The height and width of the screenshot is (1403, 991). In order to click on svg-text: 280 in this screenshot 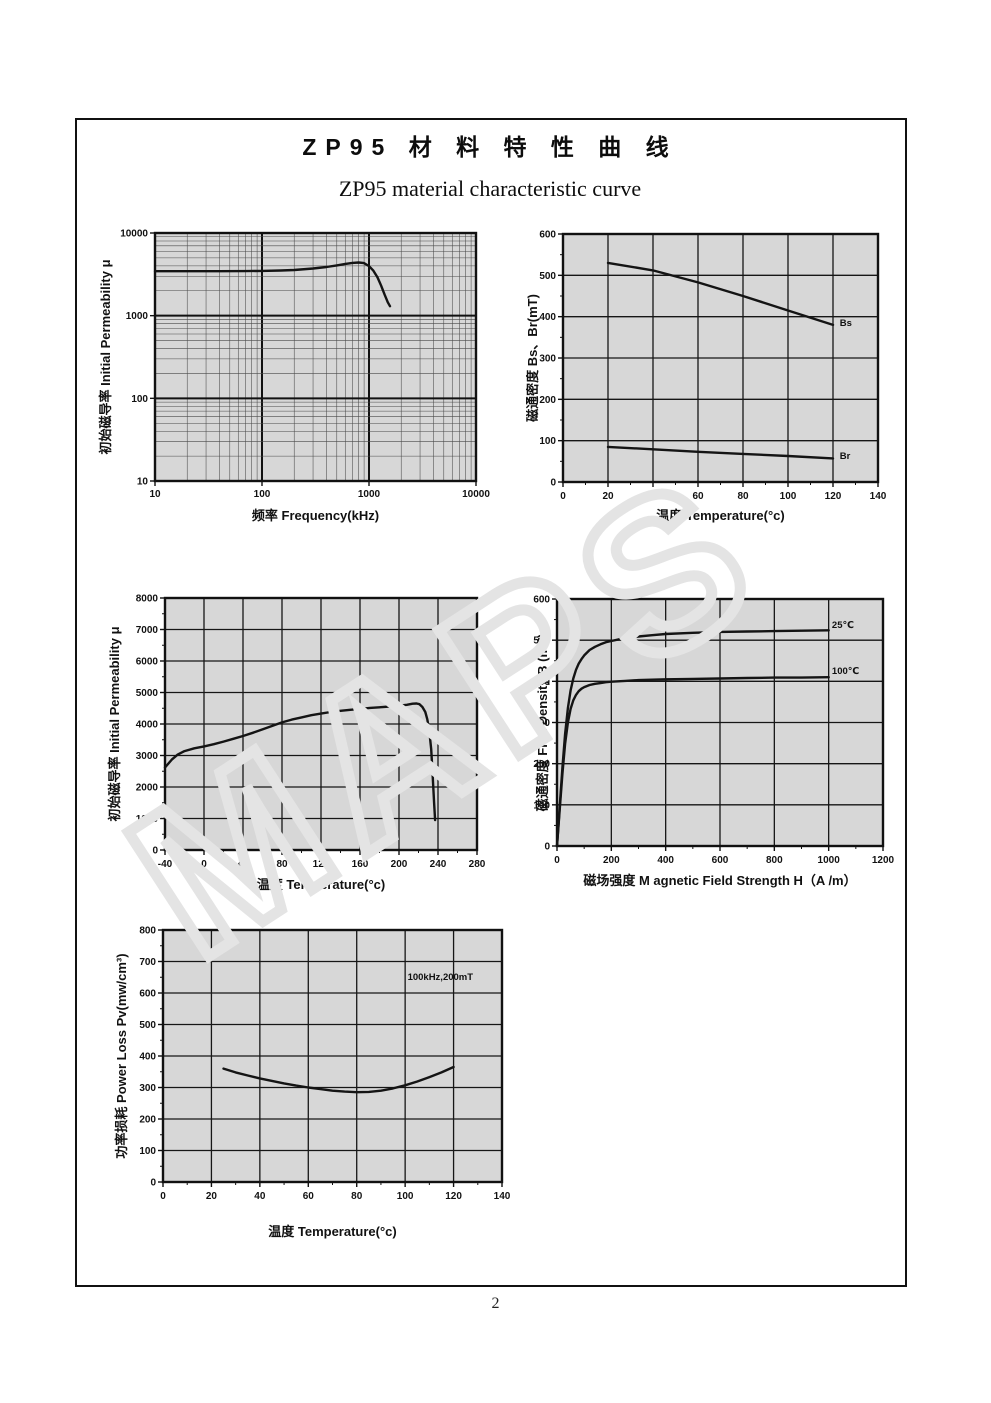, I will do `click(477, 864)`.